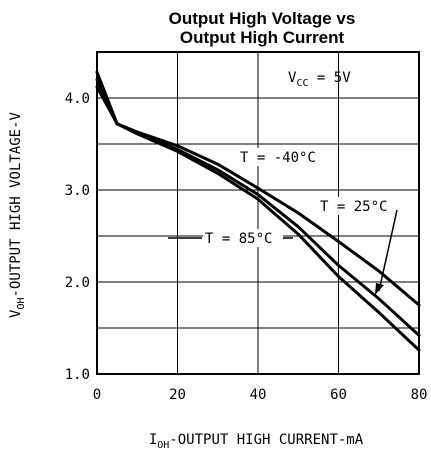 The image size is (431, 457). What do you see at coordinates (262, 18) in the screenshot?
I see `chart-title-line-1: Output High Voltage vs` at bounding box center [262, 18].